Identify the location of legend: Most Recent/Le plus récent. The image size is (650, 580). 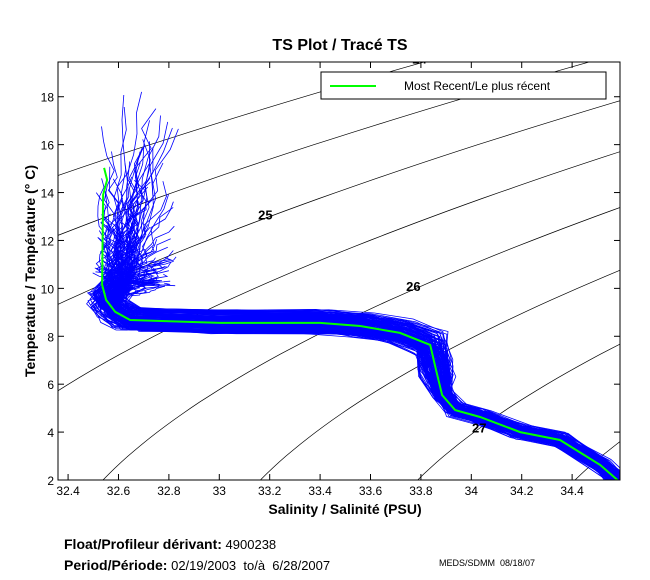
(463, 85).